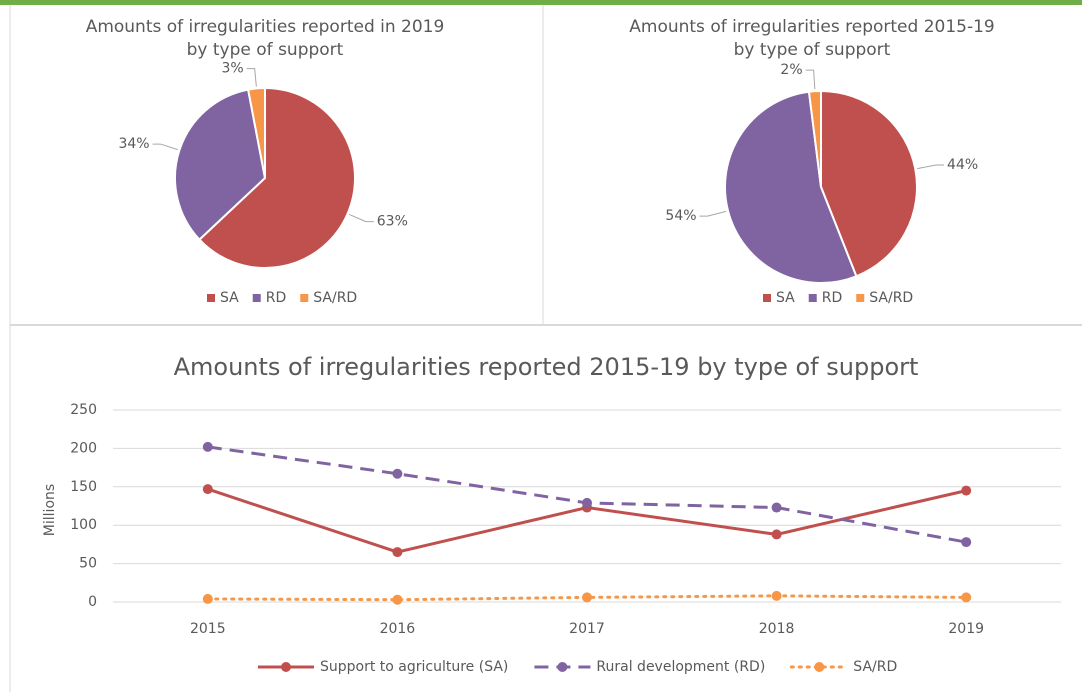 This screenshot has height=692, width=1082. I want to click on y-axis-label: Millions, so click(50, 510).